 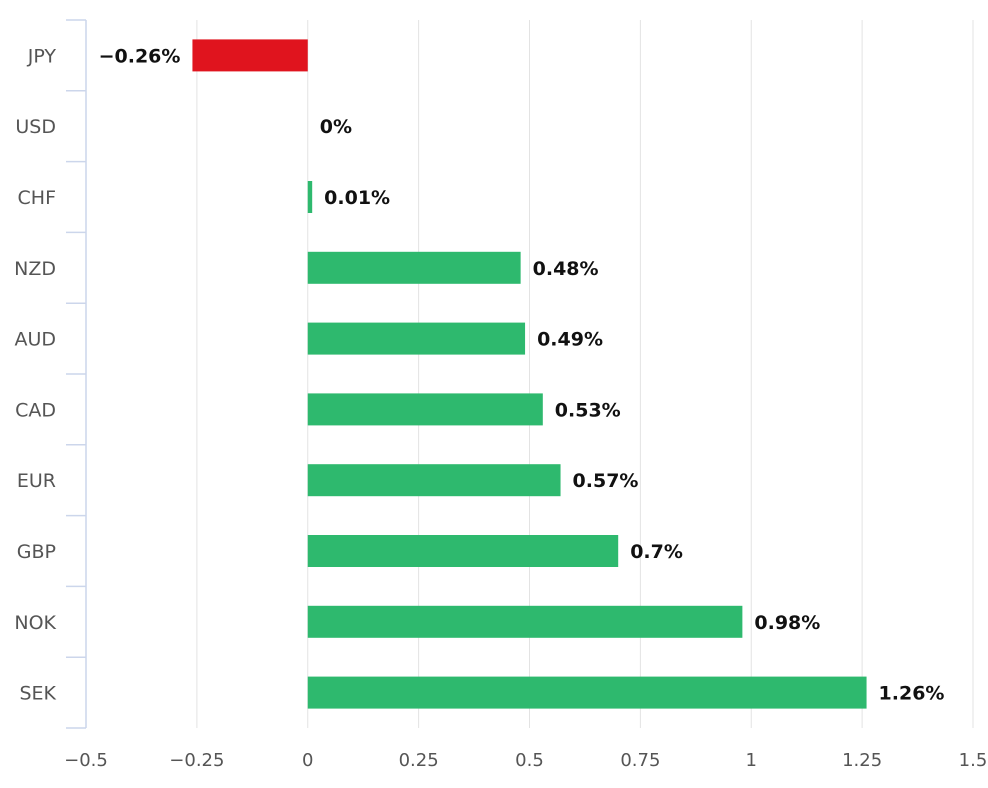 What do you see at coordinates (35, 374) in the screenshot?
I see `category-labels: JPY USD CHF NZD AUD CAD EUR GBP NOK SEK` at bounding box center [35, 374].